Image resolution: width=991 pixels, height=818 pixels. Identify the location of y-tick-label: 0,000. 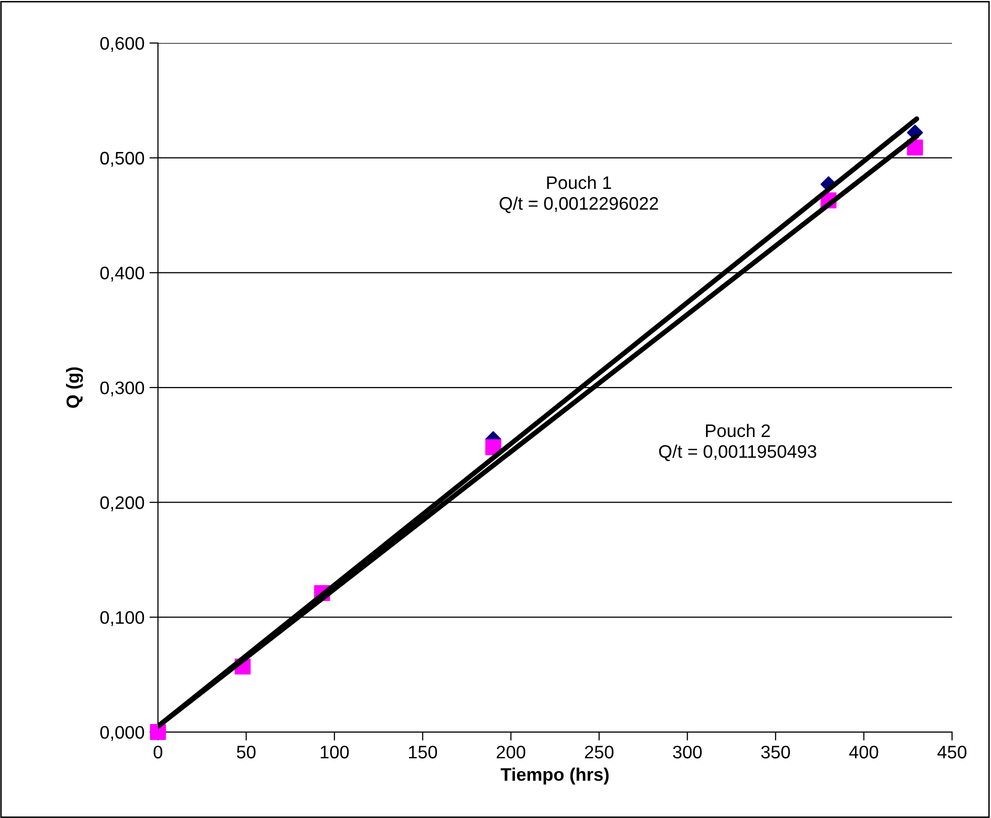
(122, 733).